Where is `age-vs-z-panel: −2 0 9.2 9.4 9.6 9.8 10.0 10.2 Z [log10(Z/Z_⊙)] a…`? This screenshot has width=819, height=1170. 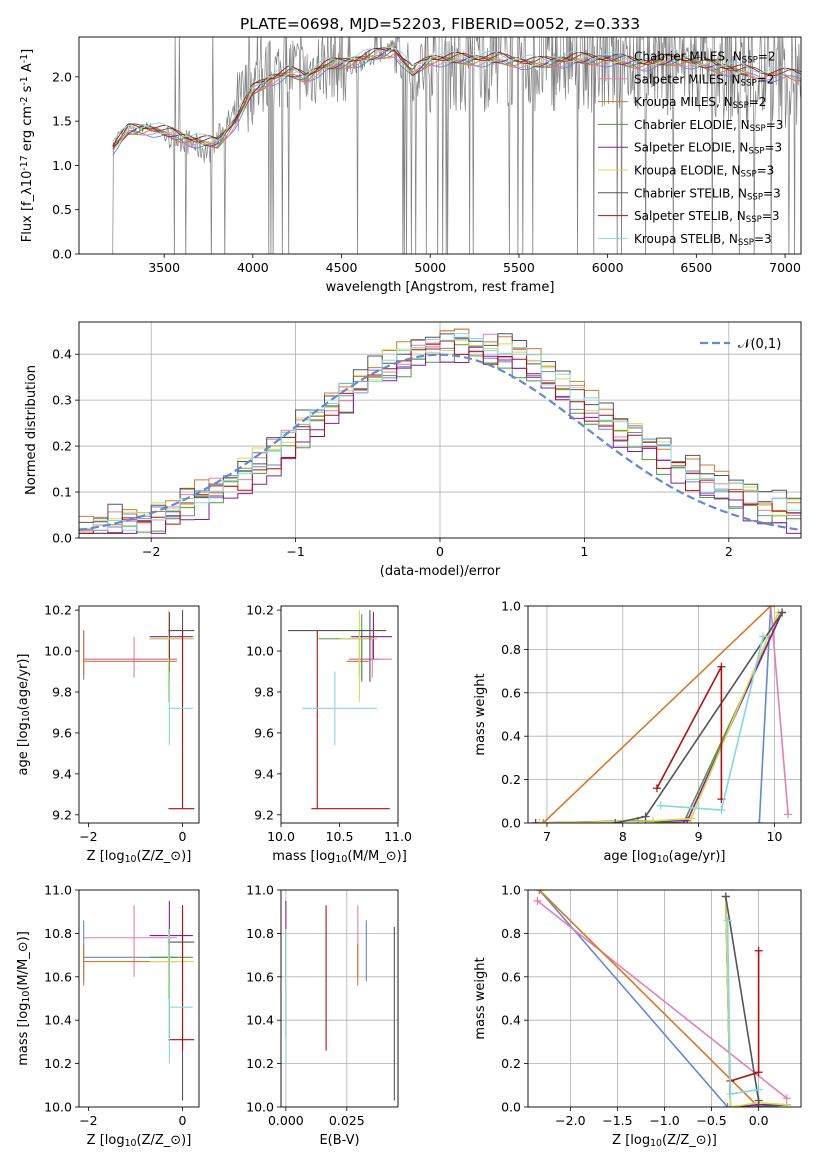
age-vs-z-panel: −2 0 9.2 9.4 9.6 9.8 10.0 10.2 Z [log10(Z/Z_⊙)] a… is located at coordinates (108, 734).